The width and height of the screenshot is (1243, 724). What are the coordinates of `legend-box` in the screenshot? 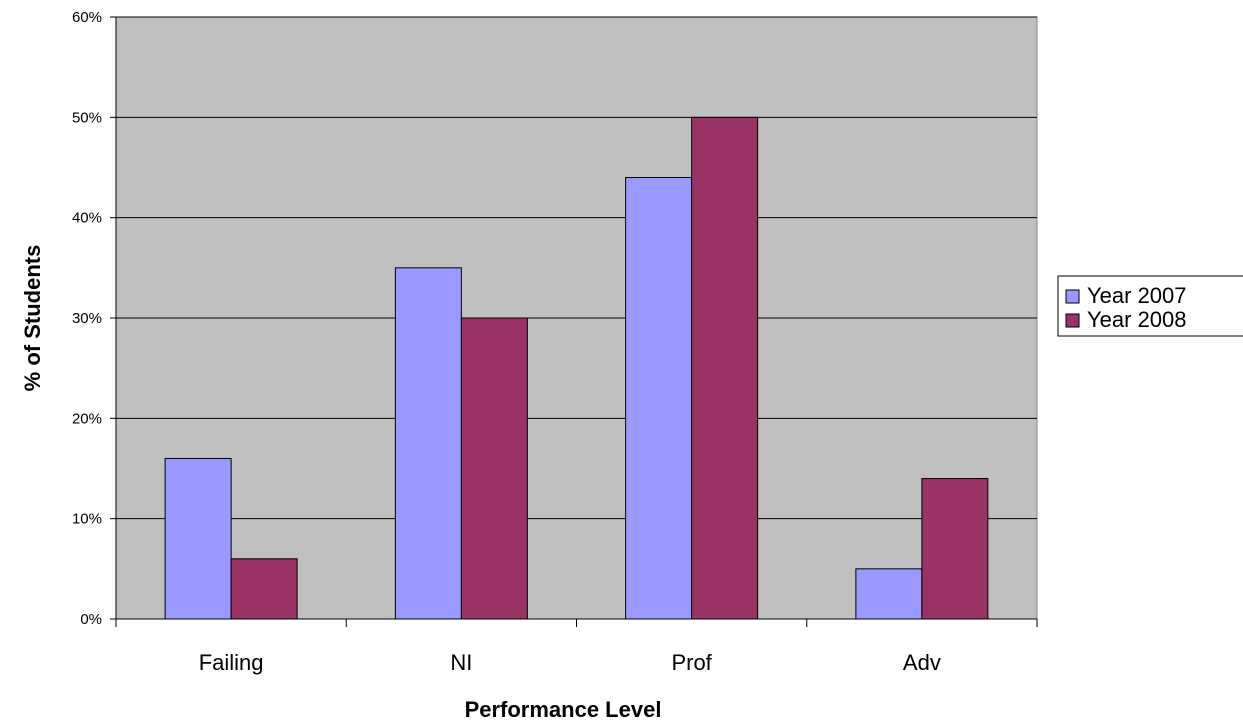 It's located at (1150, 306).